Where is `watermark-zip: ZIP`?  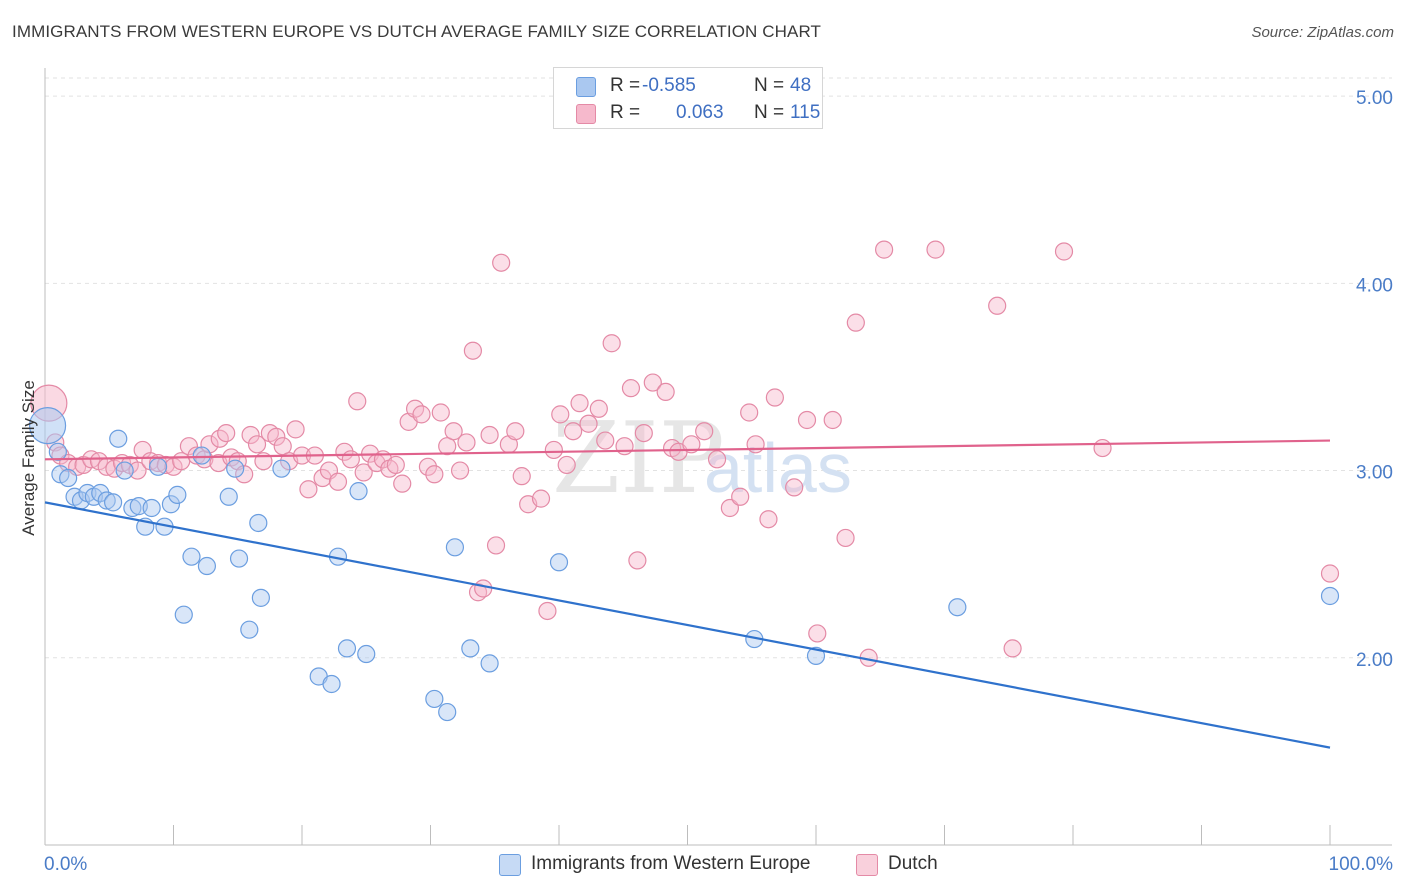
watermark-zip: ZIP is located at coordinates (638, 459).